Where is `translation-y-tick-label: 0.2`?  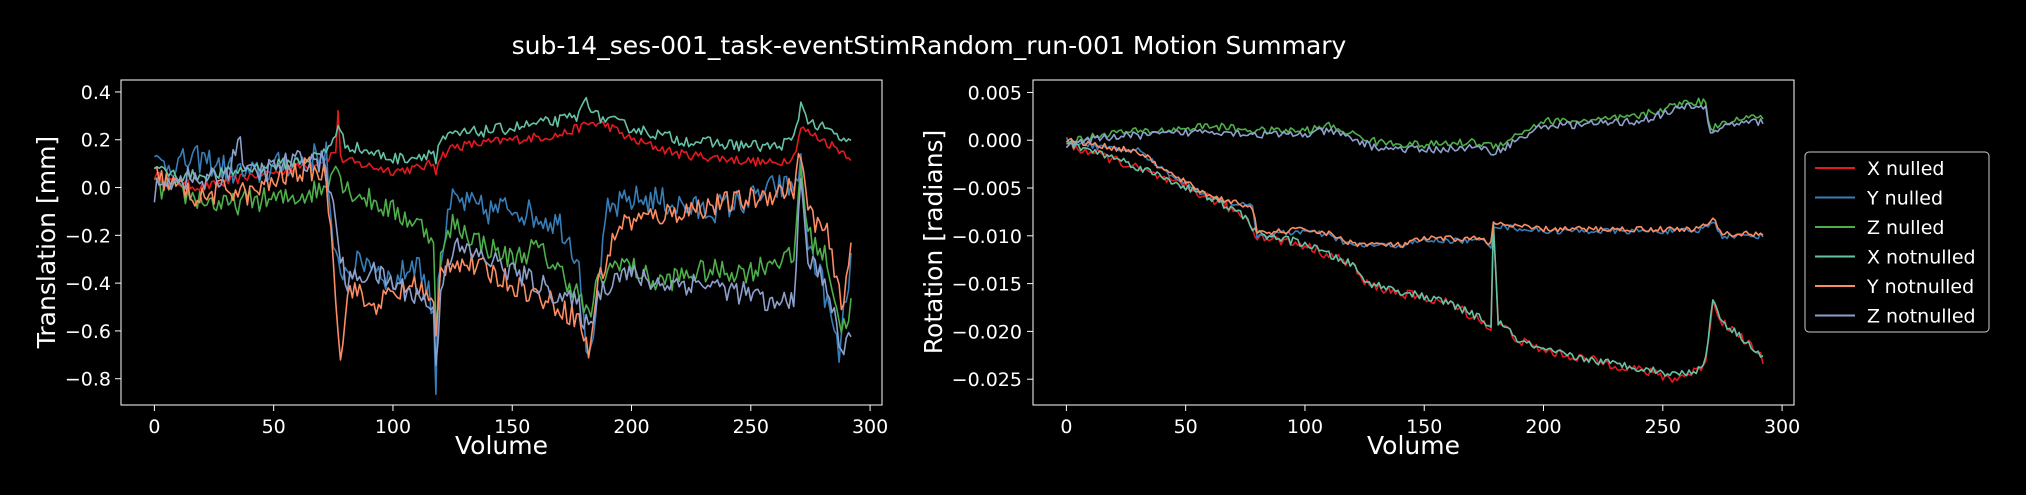
translation-y-tick-label: 0.2 is located at coordinates (96, 141).